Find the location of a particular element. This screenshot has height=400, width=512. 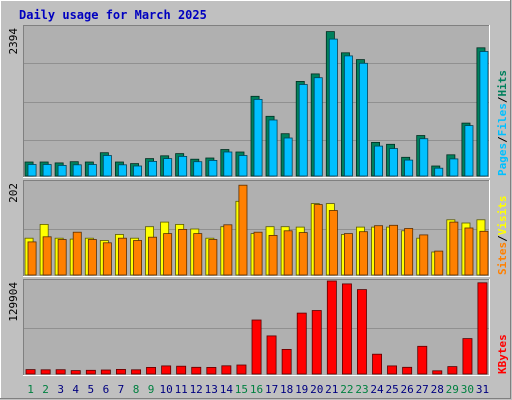

day-label: 16 is located at coordinates (256, 389).